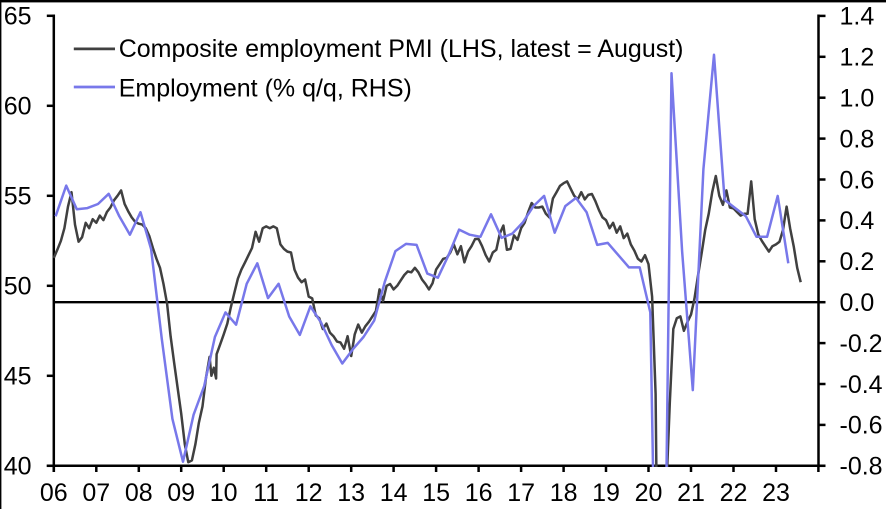 This screenshot has height=509, width=886. I want to click on svg-text: Employment (% q/q, RHS), so click(265, 89).